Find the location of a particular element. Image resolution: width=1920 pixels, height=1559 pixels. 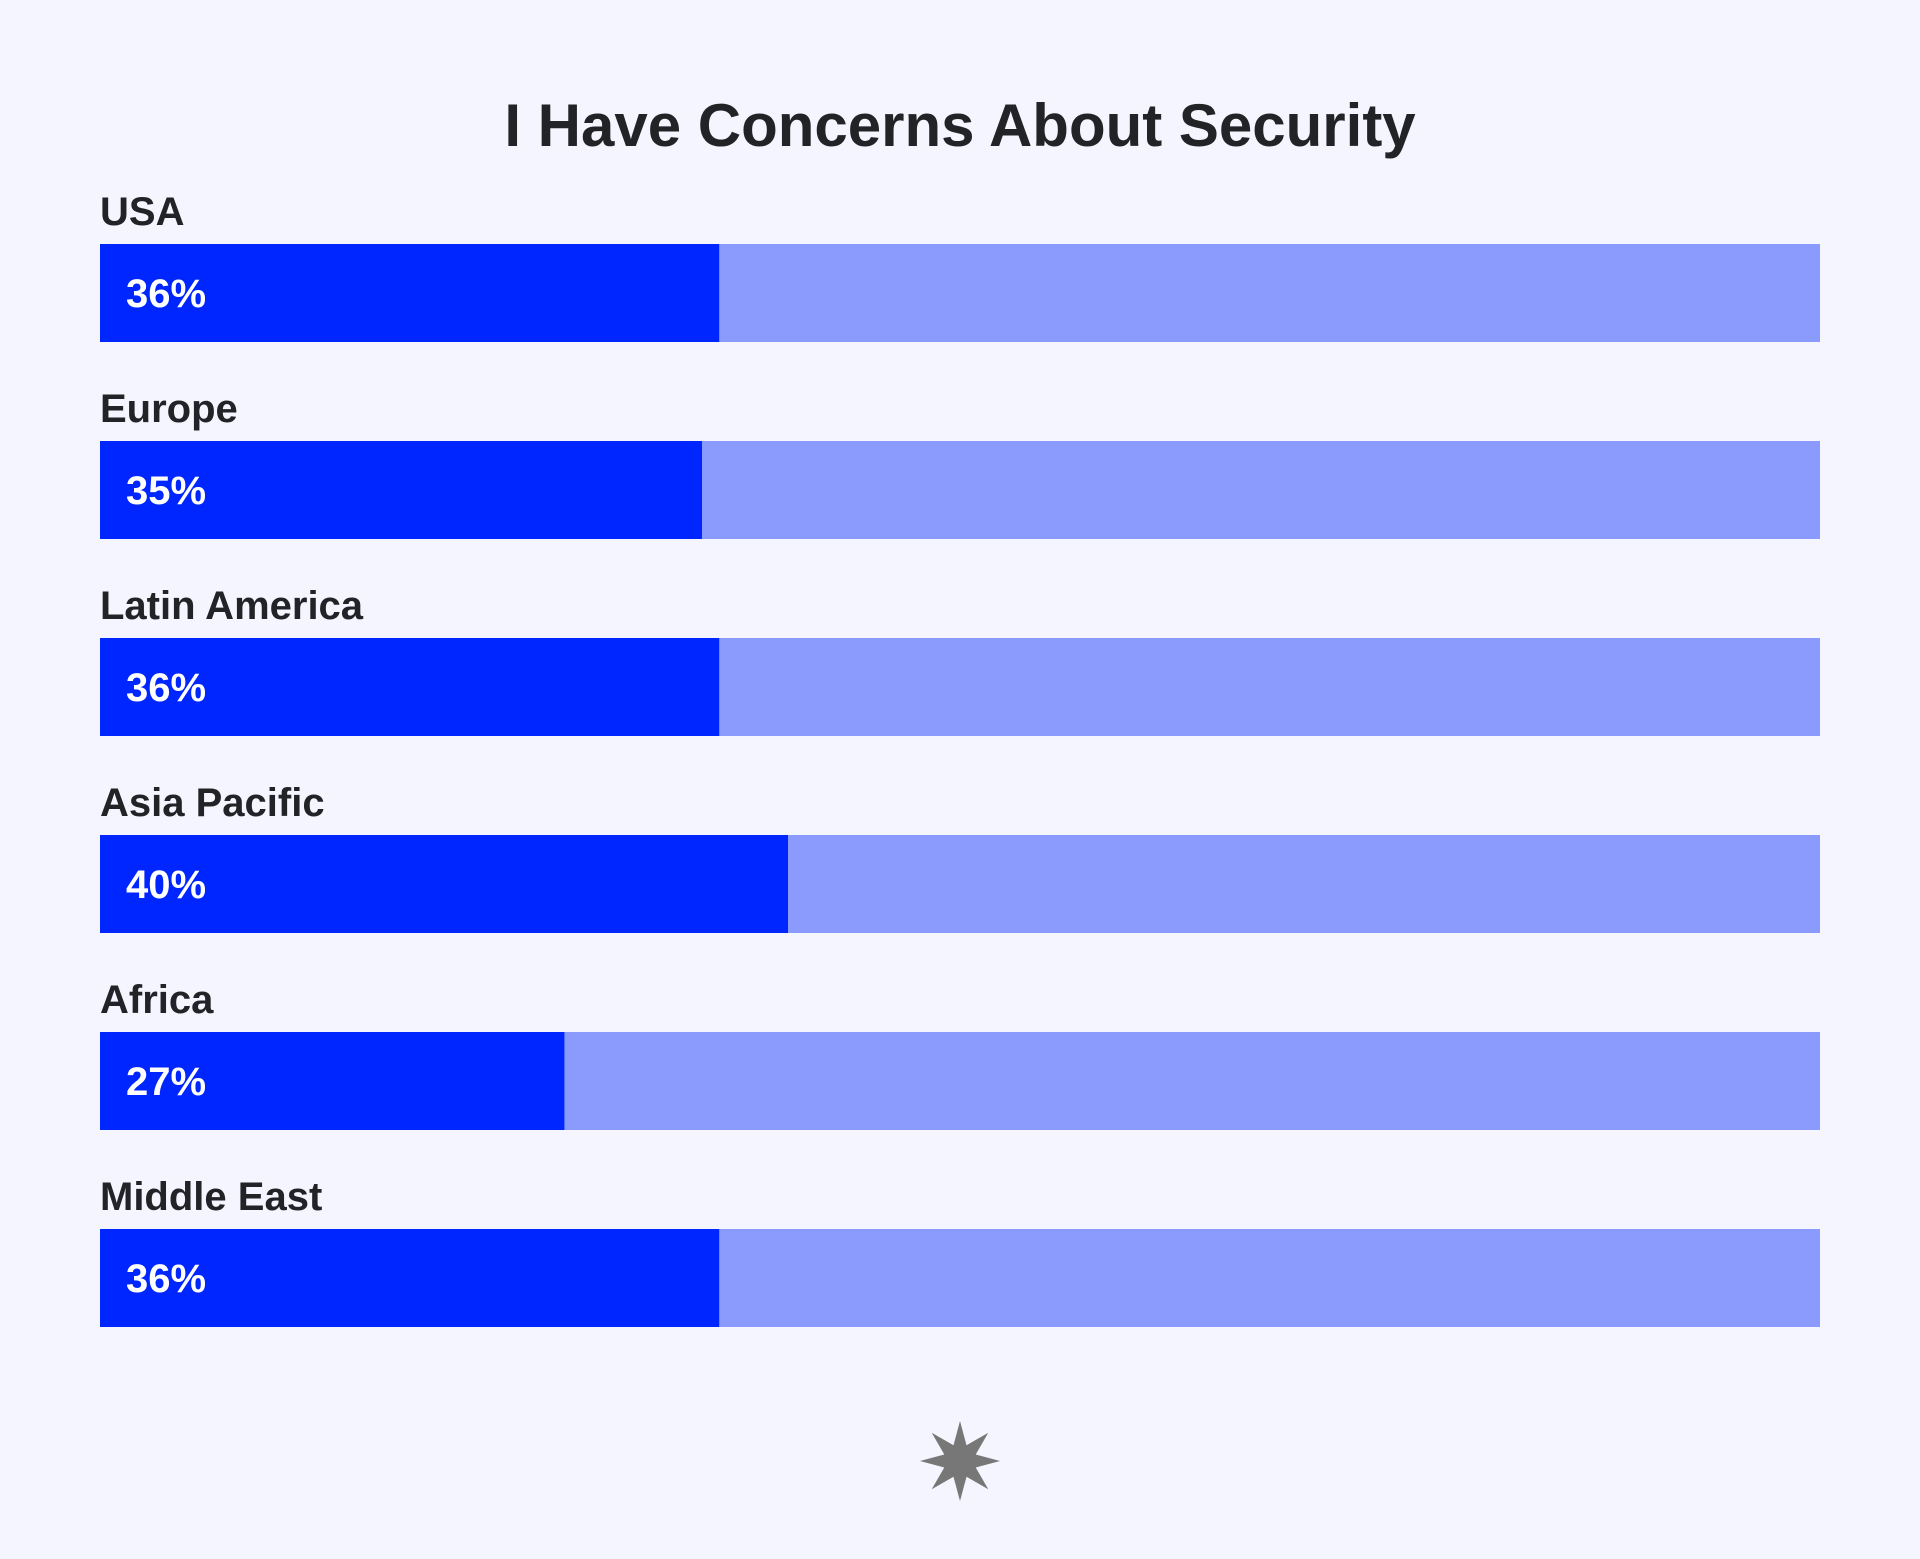

chart-title: I Have Concerns About Security is located at coordinates (960, 125).